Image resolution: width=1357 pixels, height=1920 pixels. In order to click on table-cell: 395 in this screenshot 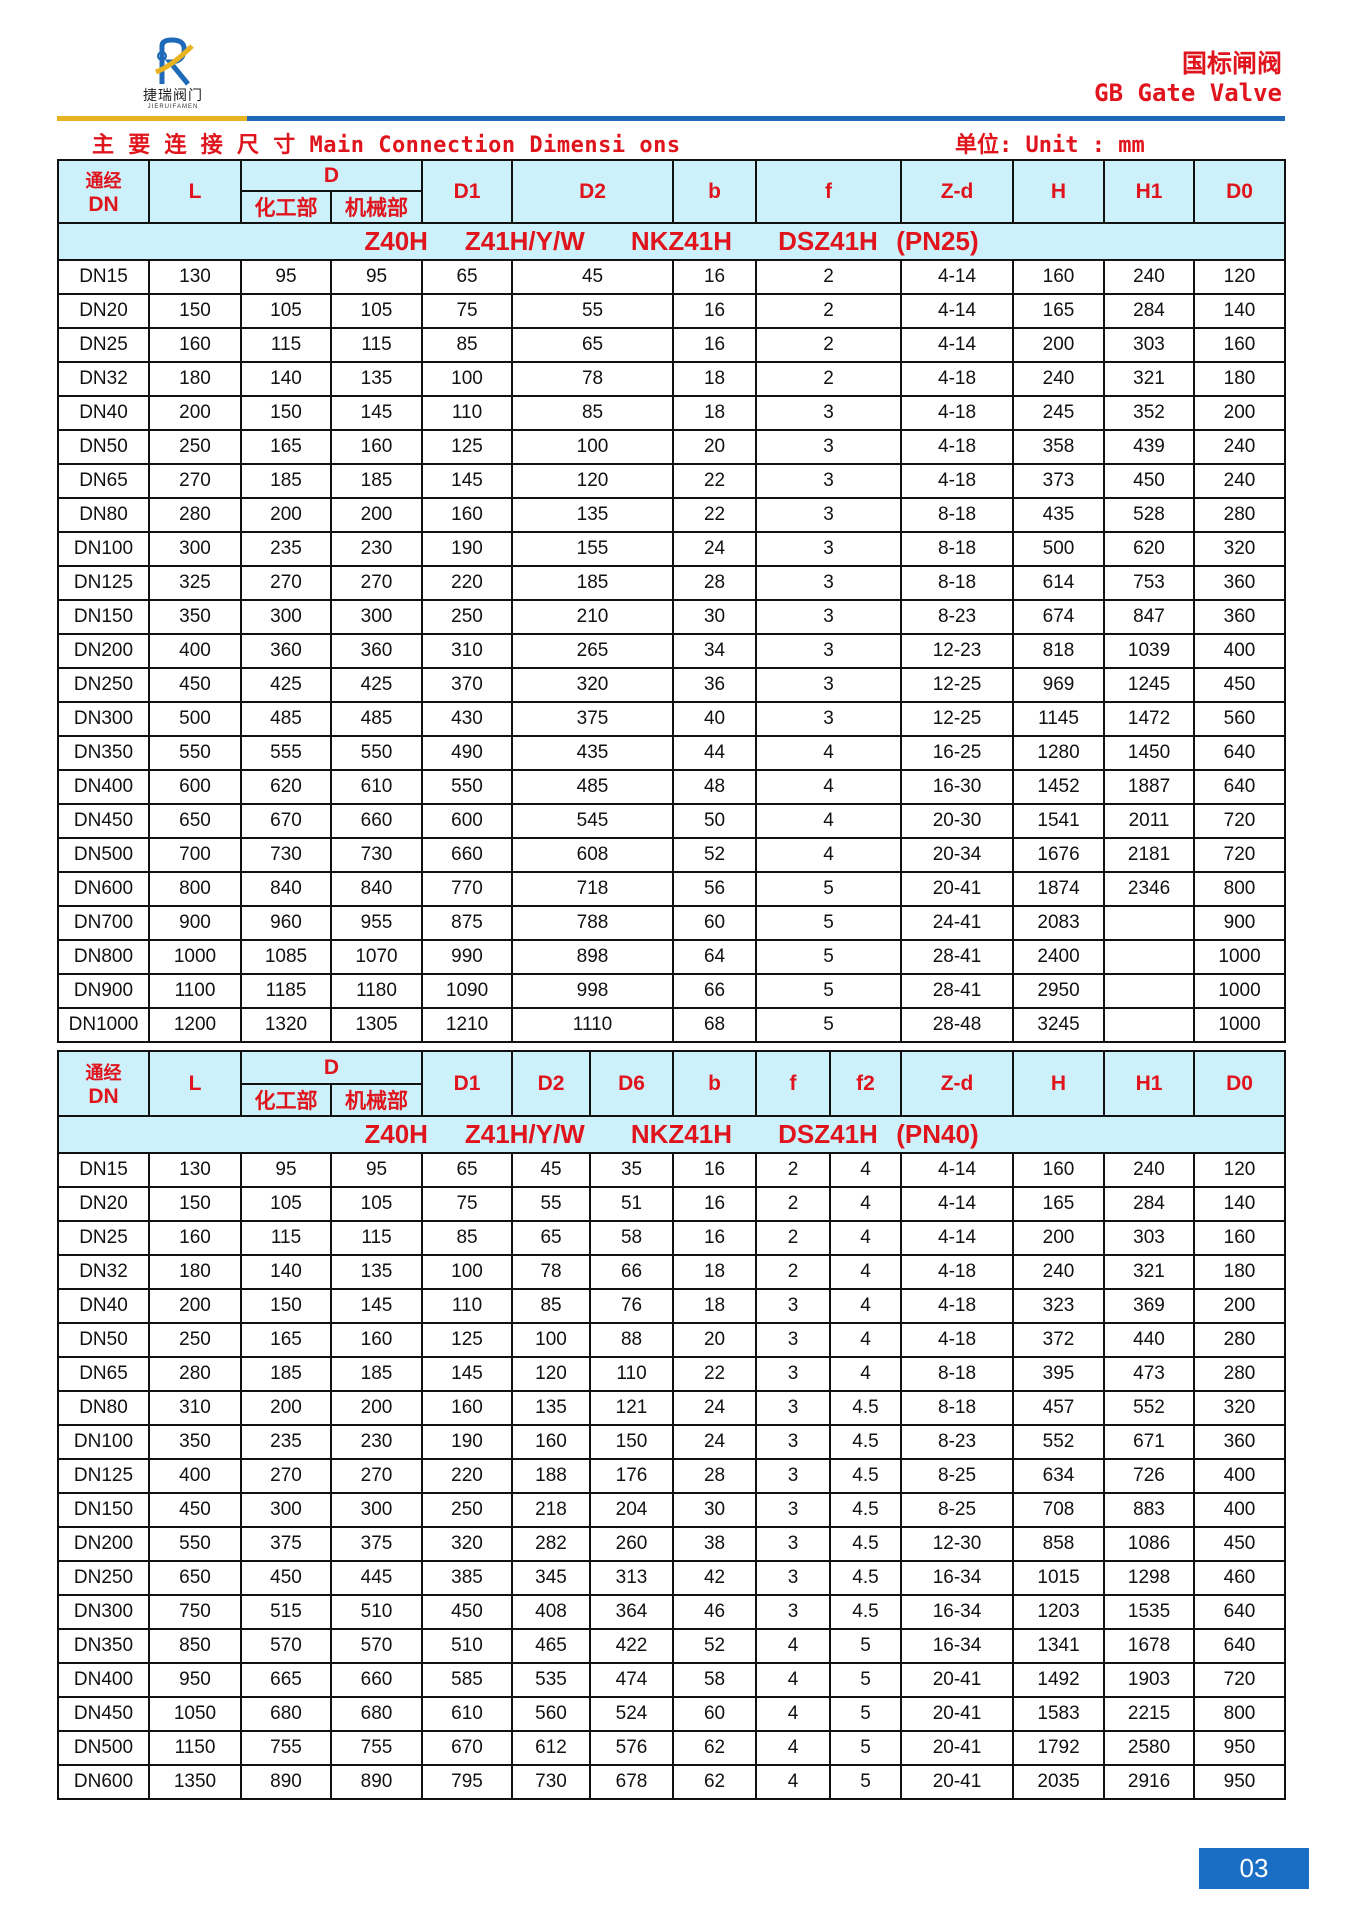, I will do `click(1059, 1374)`.